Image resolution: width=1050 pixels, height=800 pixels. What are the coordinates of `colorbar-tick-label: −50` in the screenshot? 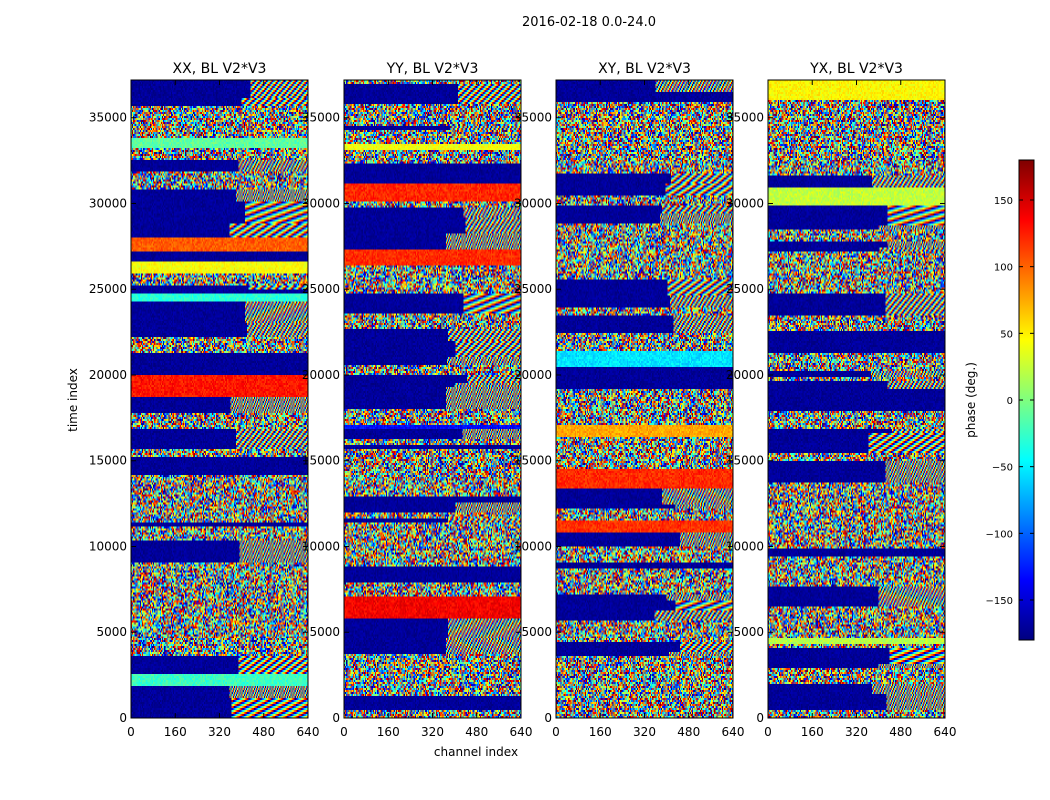 It's located at (1002, 468).